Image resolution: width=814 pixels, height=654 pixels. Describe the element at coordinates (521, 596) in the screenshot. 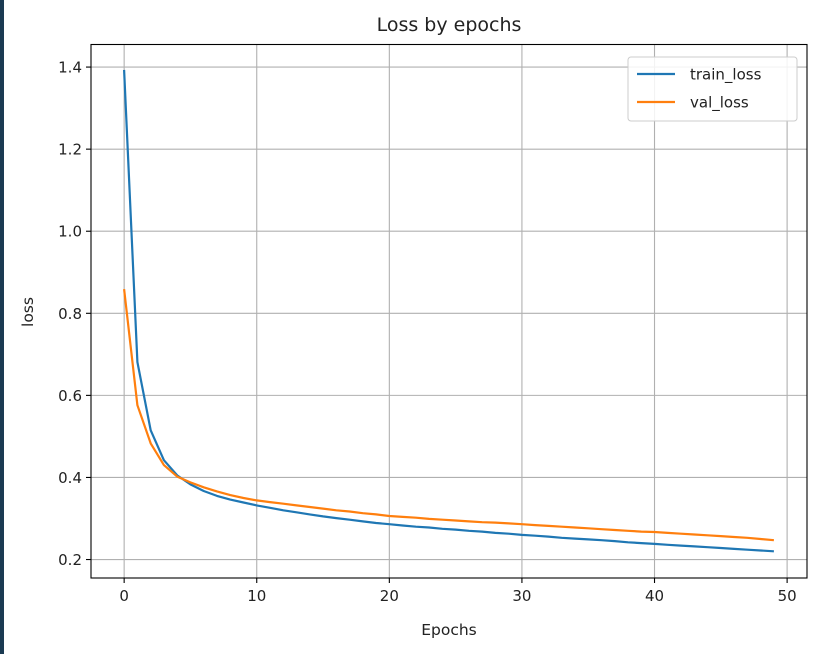

I see `x-tick-label: 30` at that location.